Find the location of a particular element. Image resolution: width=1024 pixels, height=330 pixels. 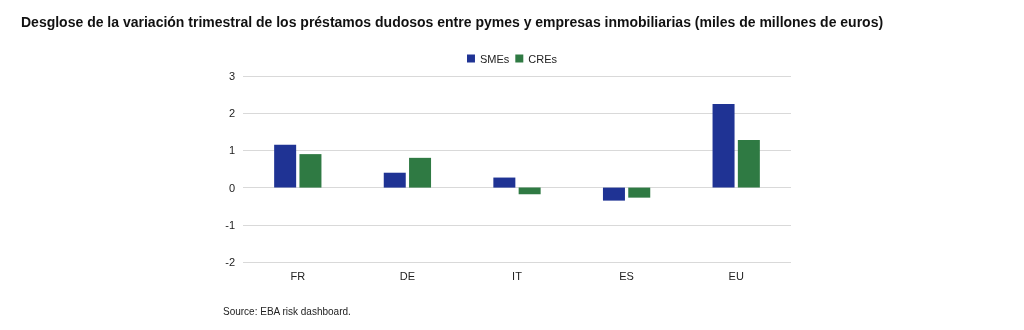

chart-title: Desglose de la variación trimestral de los préstamos dudosos entre pymes y empresas inmobiliarias (miles de millones de euros) is located at coordinates (452, 22).